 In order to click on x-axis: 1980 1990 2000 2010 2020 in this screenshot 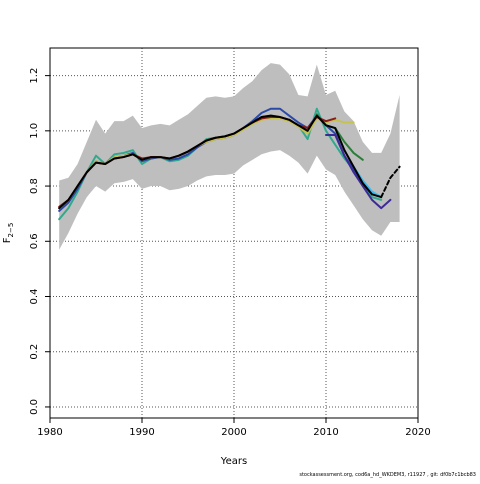, I will do `click(234, 428)`.